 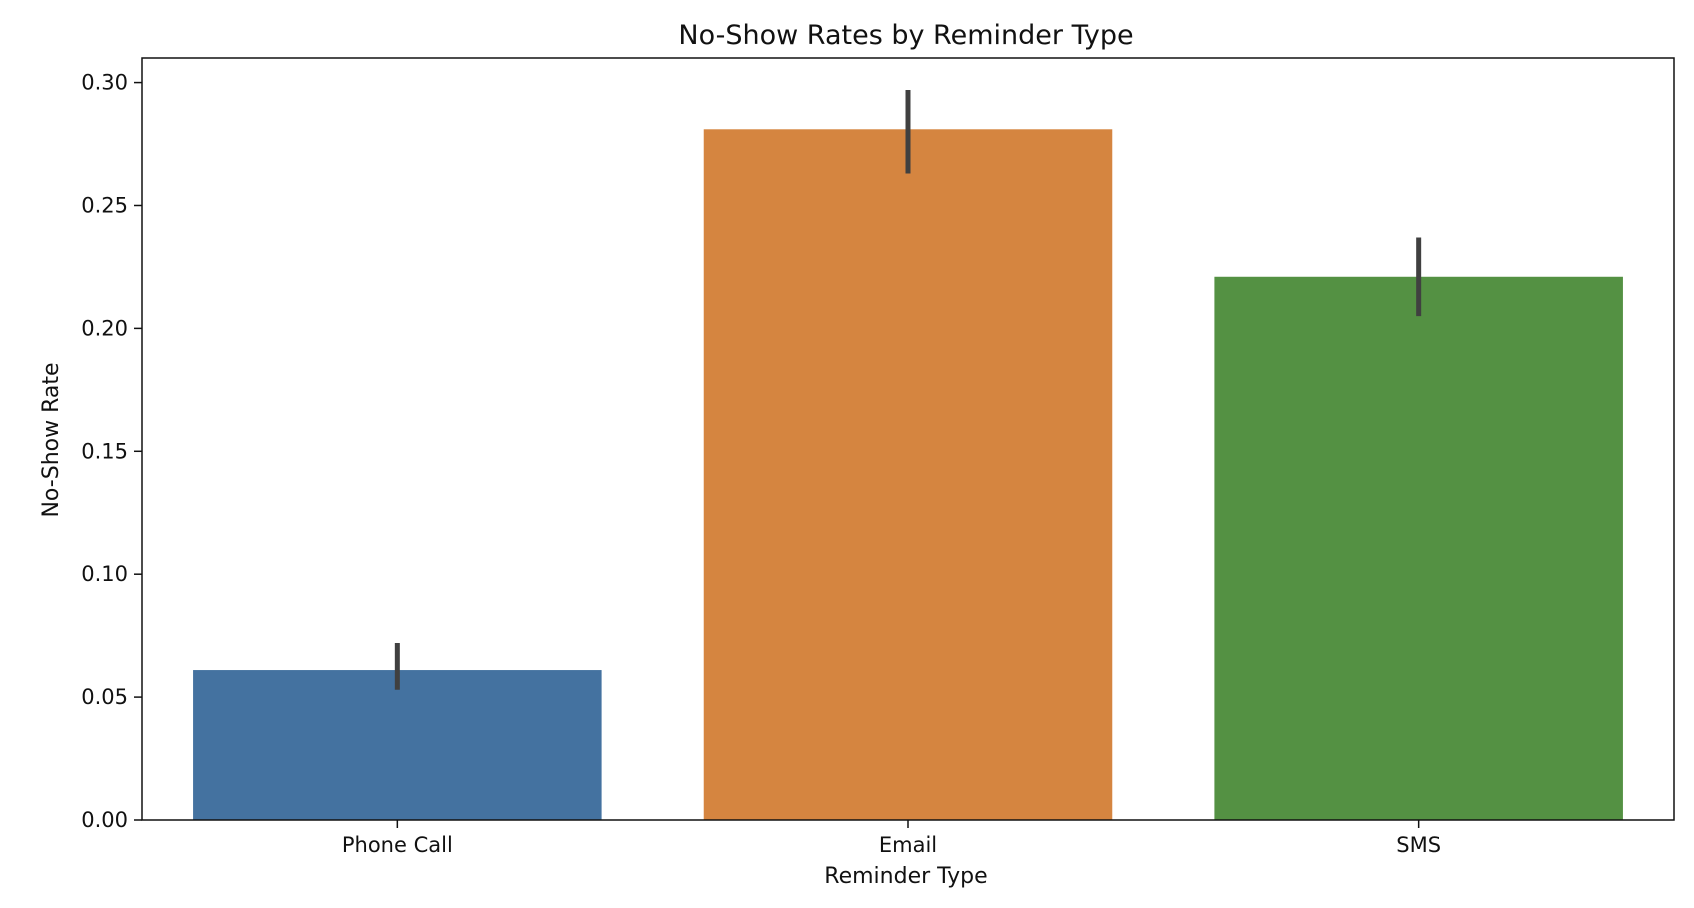 What do you see at coordinates (104, 820) in the screenshot?
I see `y-tick-label: 0.00` at bounding box center [104, 820].